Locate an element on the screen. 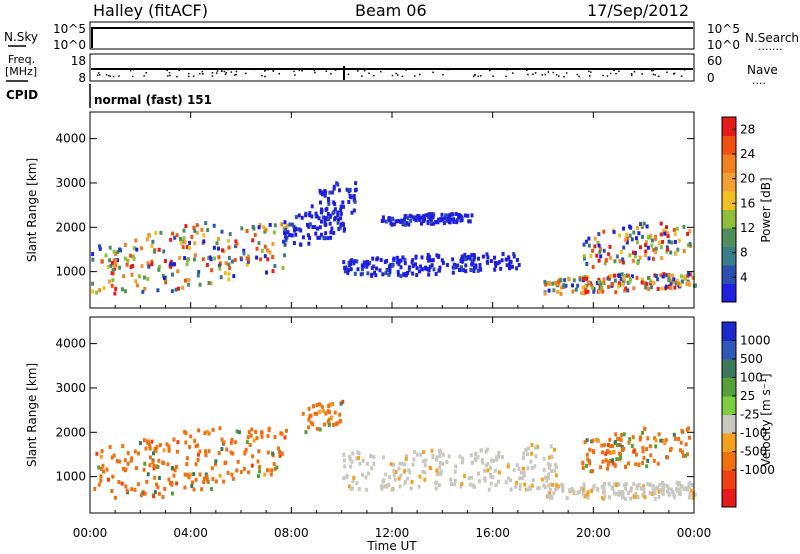 This screenshot has height=554, width=800. colorbar-tick-label: 100 is located at coordinates (751, 378).